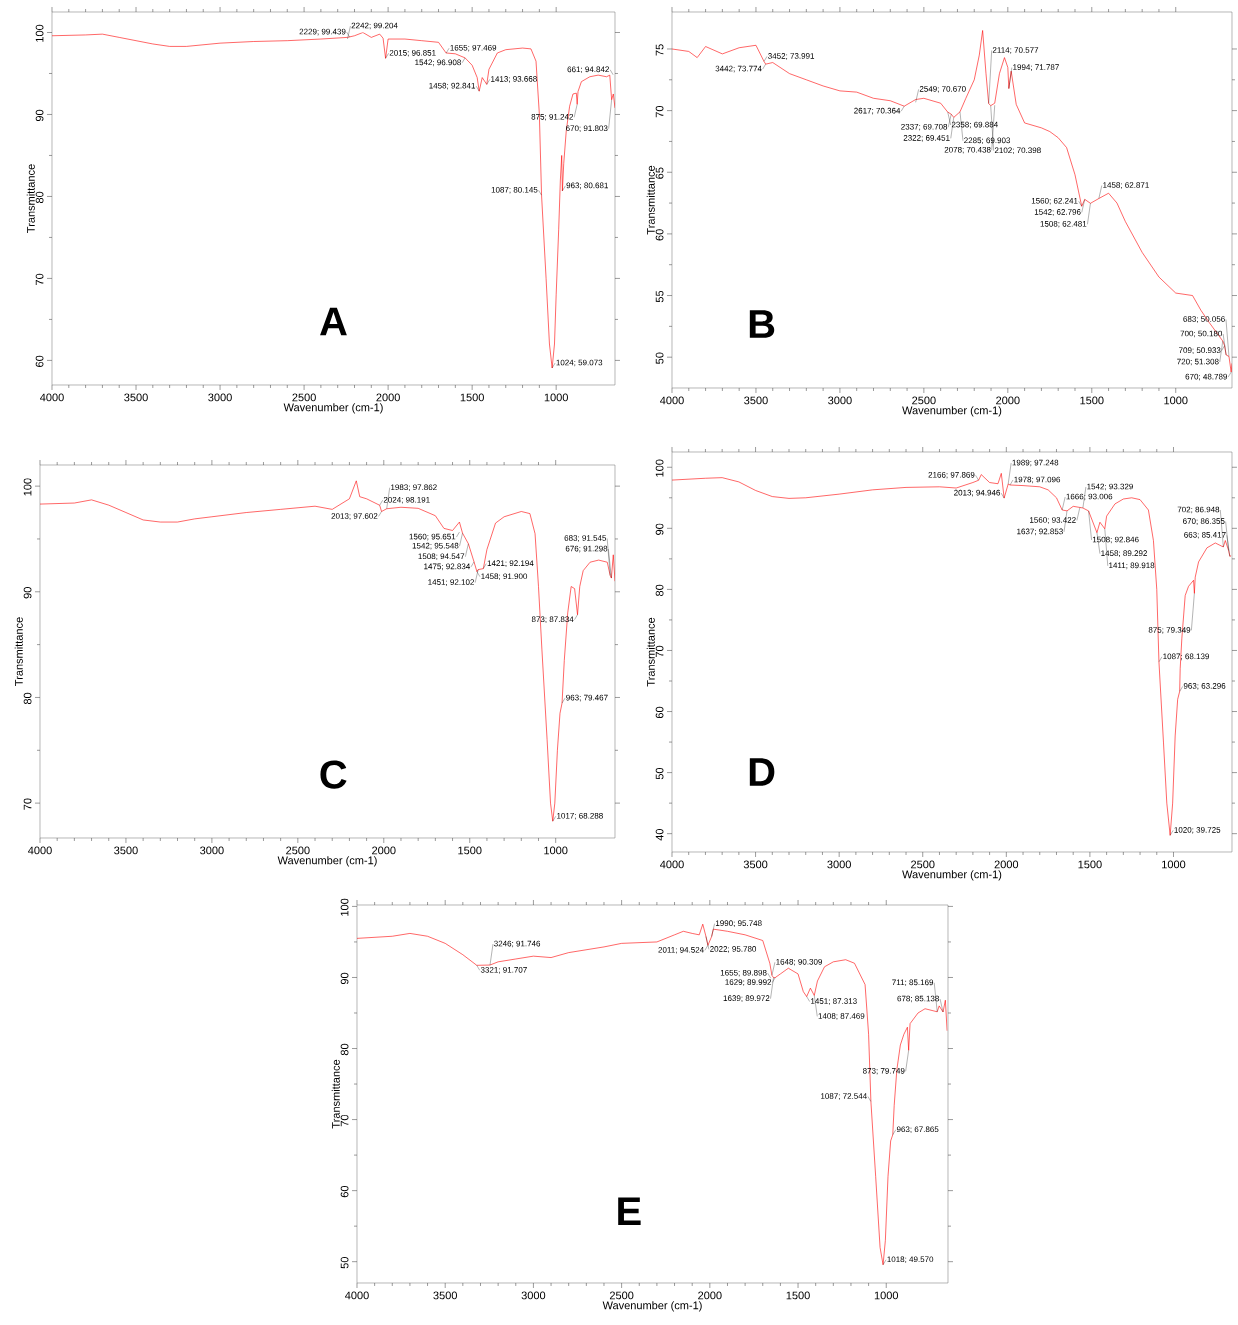 Image resolution: width=1238 pixels, height=1325 pixels. I want to click on annotation: 2337; 69.708, so click(924, 127).